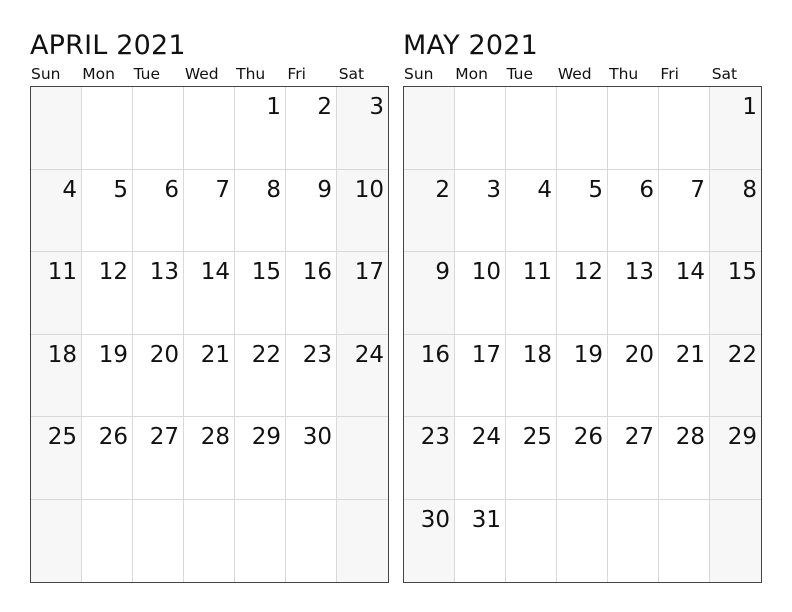 The width and height of the screenshot is (792, 612). I want to click on weekday-label: Sun, so click(46, 74).